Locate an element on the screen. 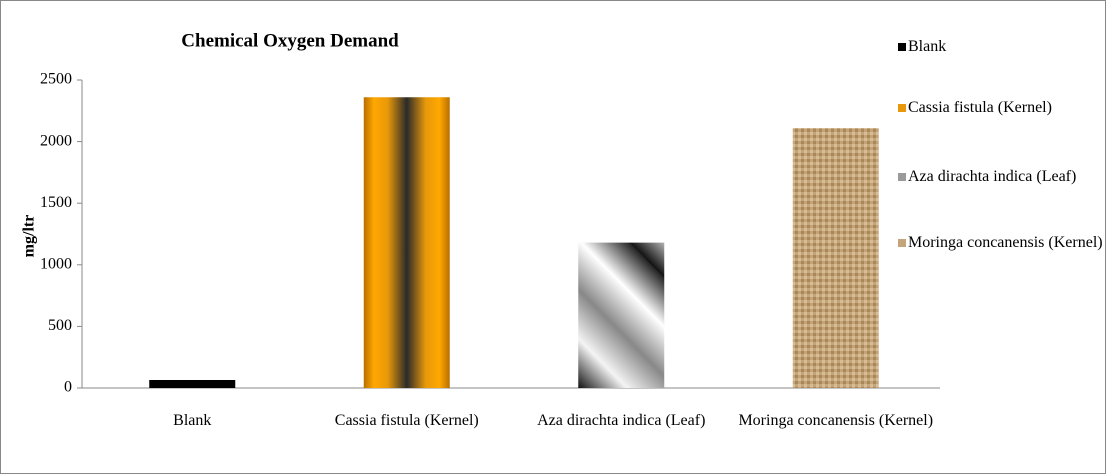 The image size is (1107, 475). y-tick-label: 2500 is located at coordinates (56, 79).